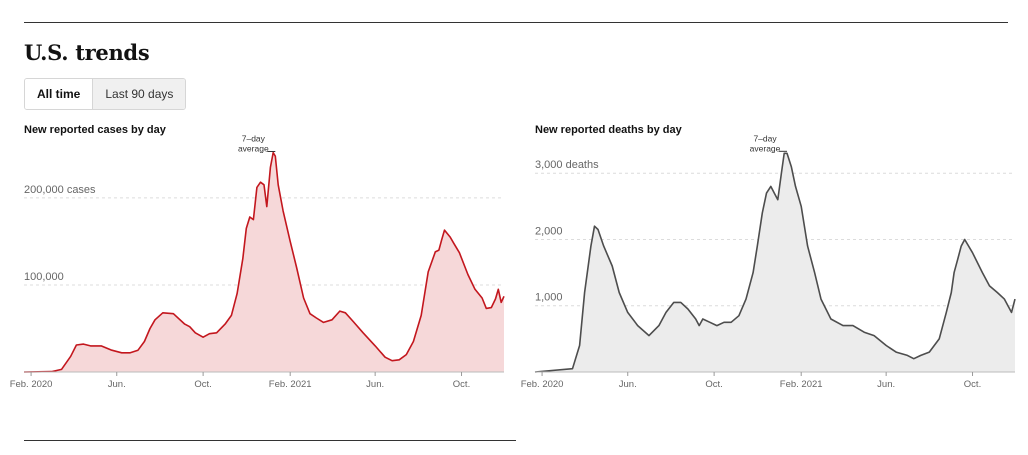 The image size is (1028, 455). I want to click on cases-chart-title: New reported cases by day, so click(95, 130).